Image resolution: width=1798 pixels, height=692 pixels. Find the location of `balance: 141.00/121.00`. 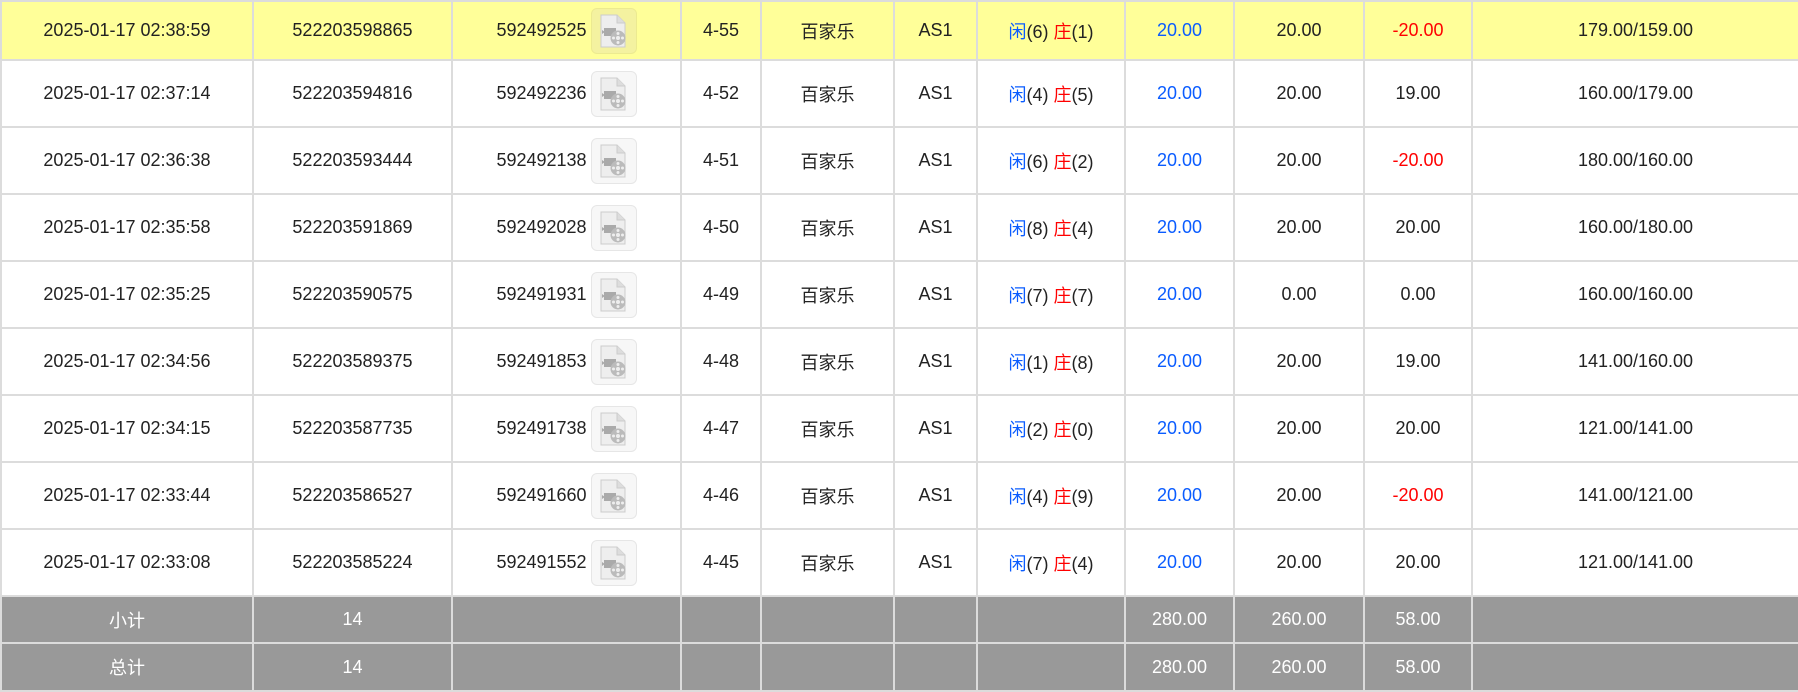

balance: 141.00/121.00 is located at coordinates (1634, 495).